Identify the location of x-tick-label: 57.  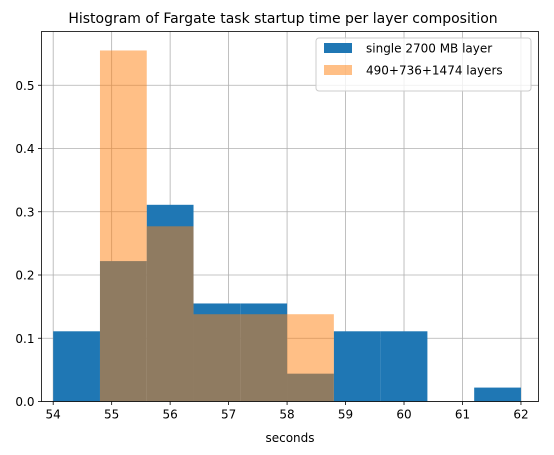
(228, 415).